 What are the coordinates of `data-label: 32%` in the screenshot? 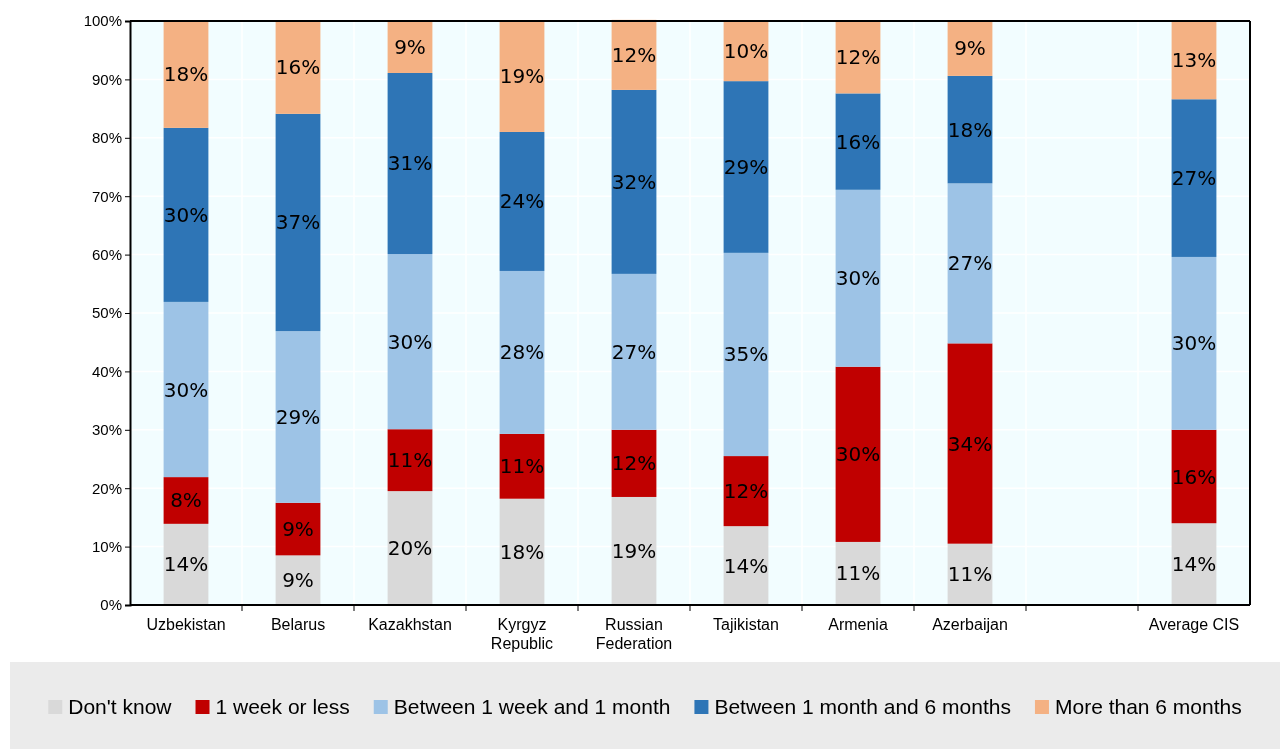 It's located at (634, 181).